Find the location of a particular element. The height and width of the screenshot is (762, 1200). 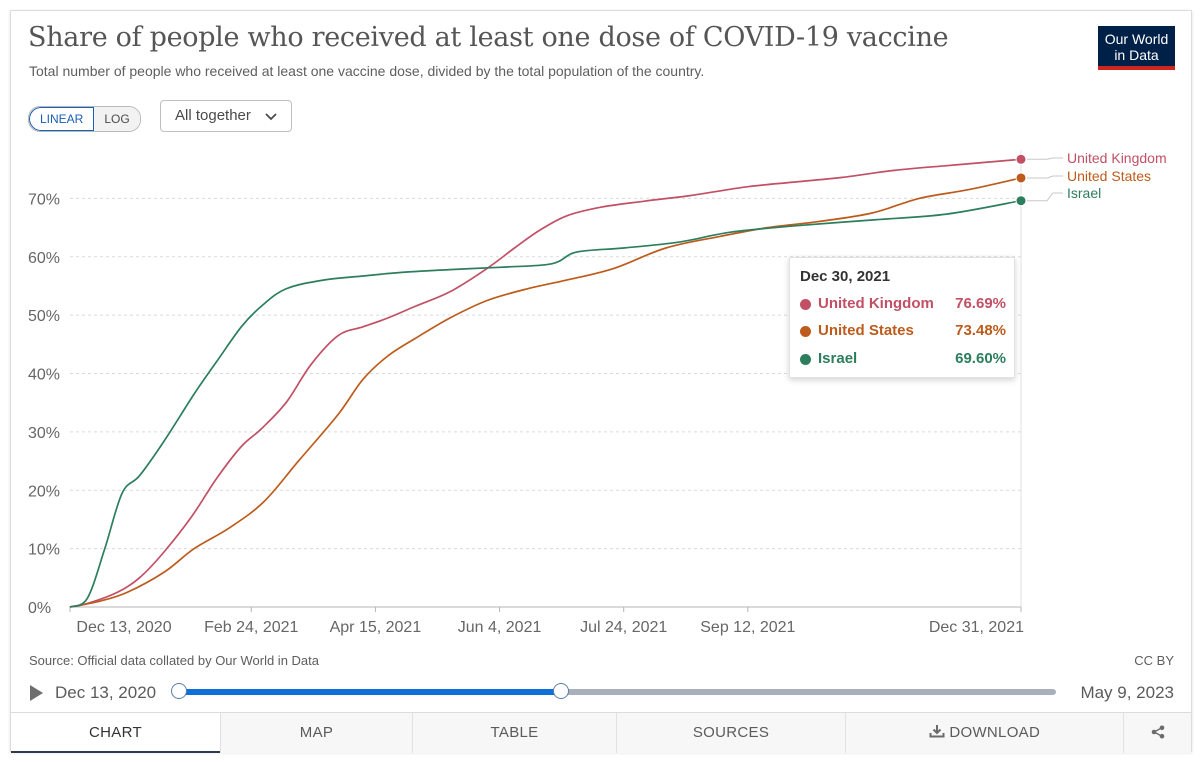

tab-label: MAP is located at coordinates (316, 732).